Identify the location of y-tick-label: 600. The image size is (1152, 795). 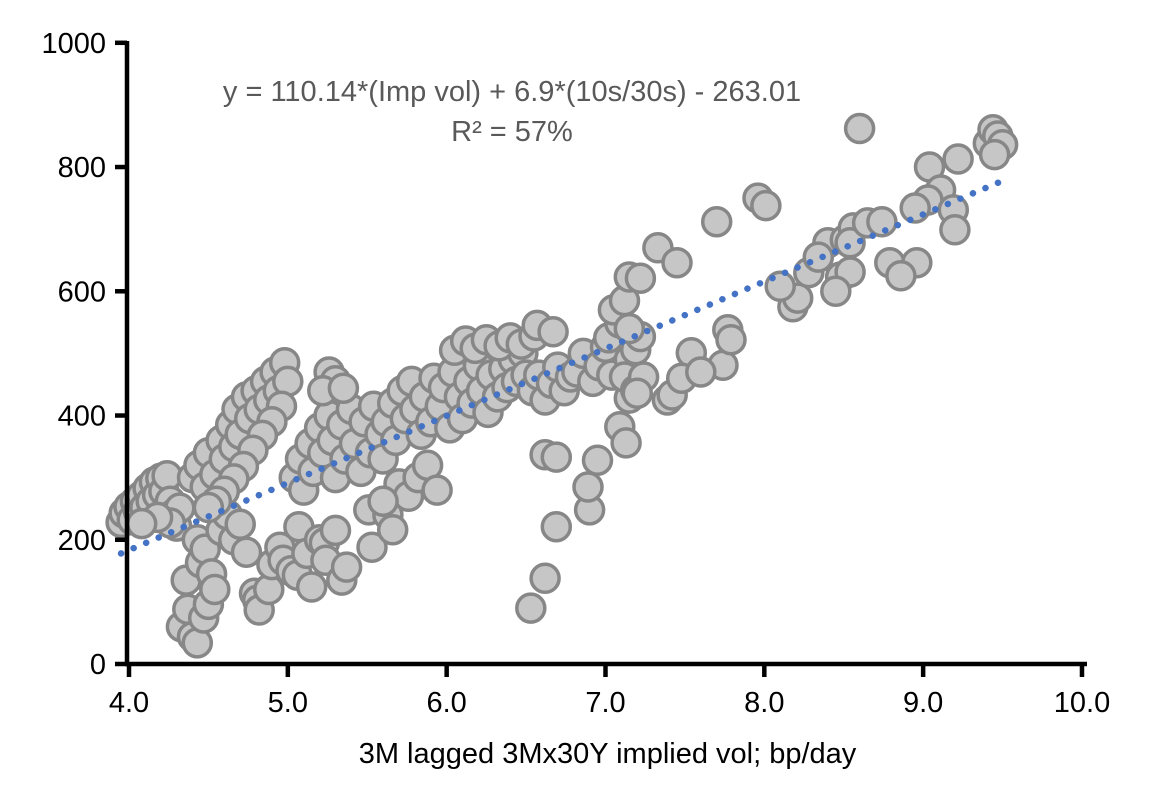
(82, 292).